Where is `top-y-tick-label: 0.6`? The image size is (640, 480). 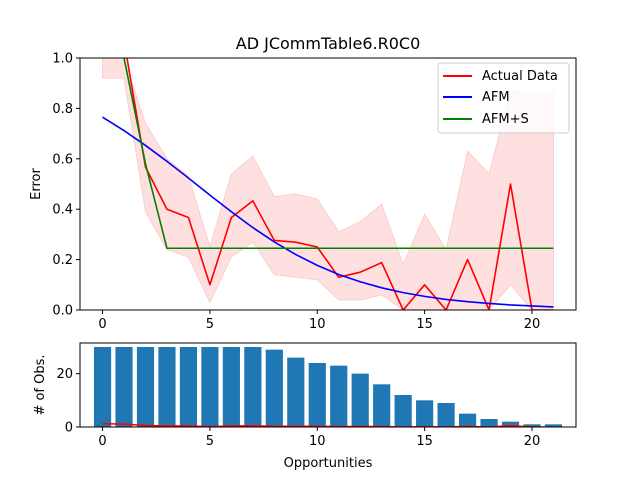
top-y-tick-label: 0.6 is located at coordinates (62, 159).